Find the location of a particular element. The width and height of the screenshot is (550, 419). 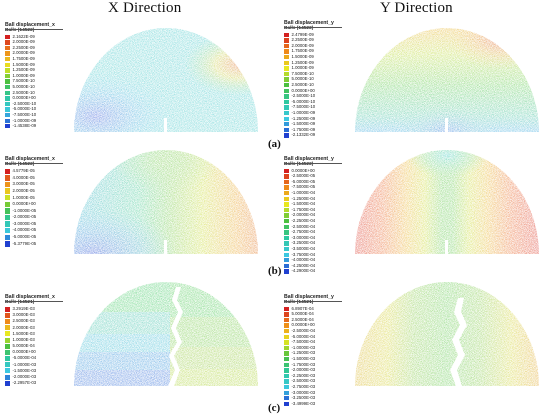

legend-entry: -7.5000E-04 is located at coordinates (309, 342).